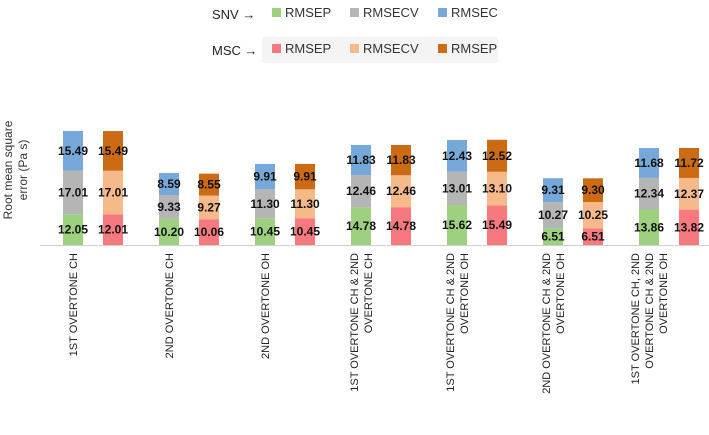  I want to click on data-label-msc-0-cat-2: 10.45, so click(305, 232).